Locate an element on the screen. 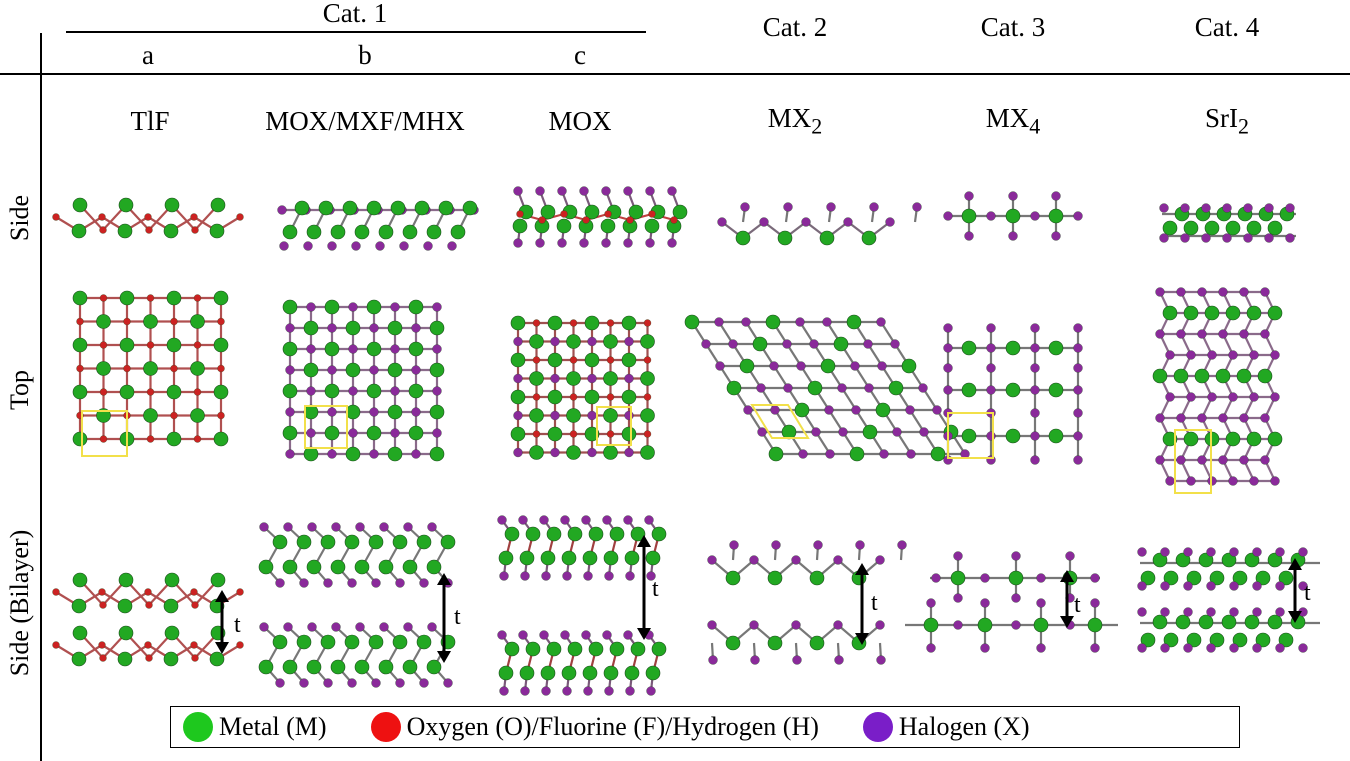 Image resolution: width=1350 pixels, height=761 pixels. legend-item-metal: Metal (M) is located at coordinates (255, 727).